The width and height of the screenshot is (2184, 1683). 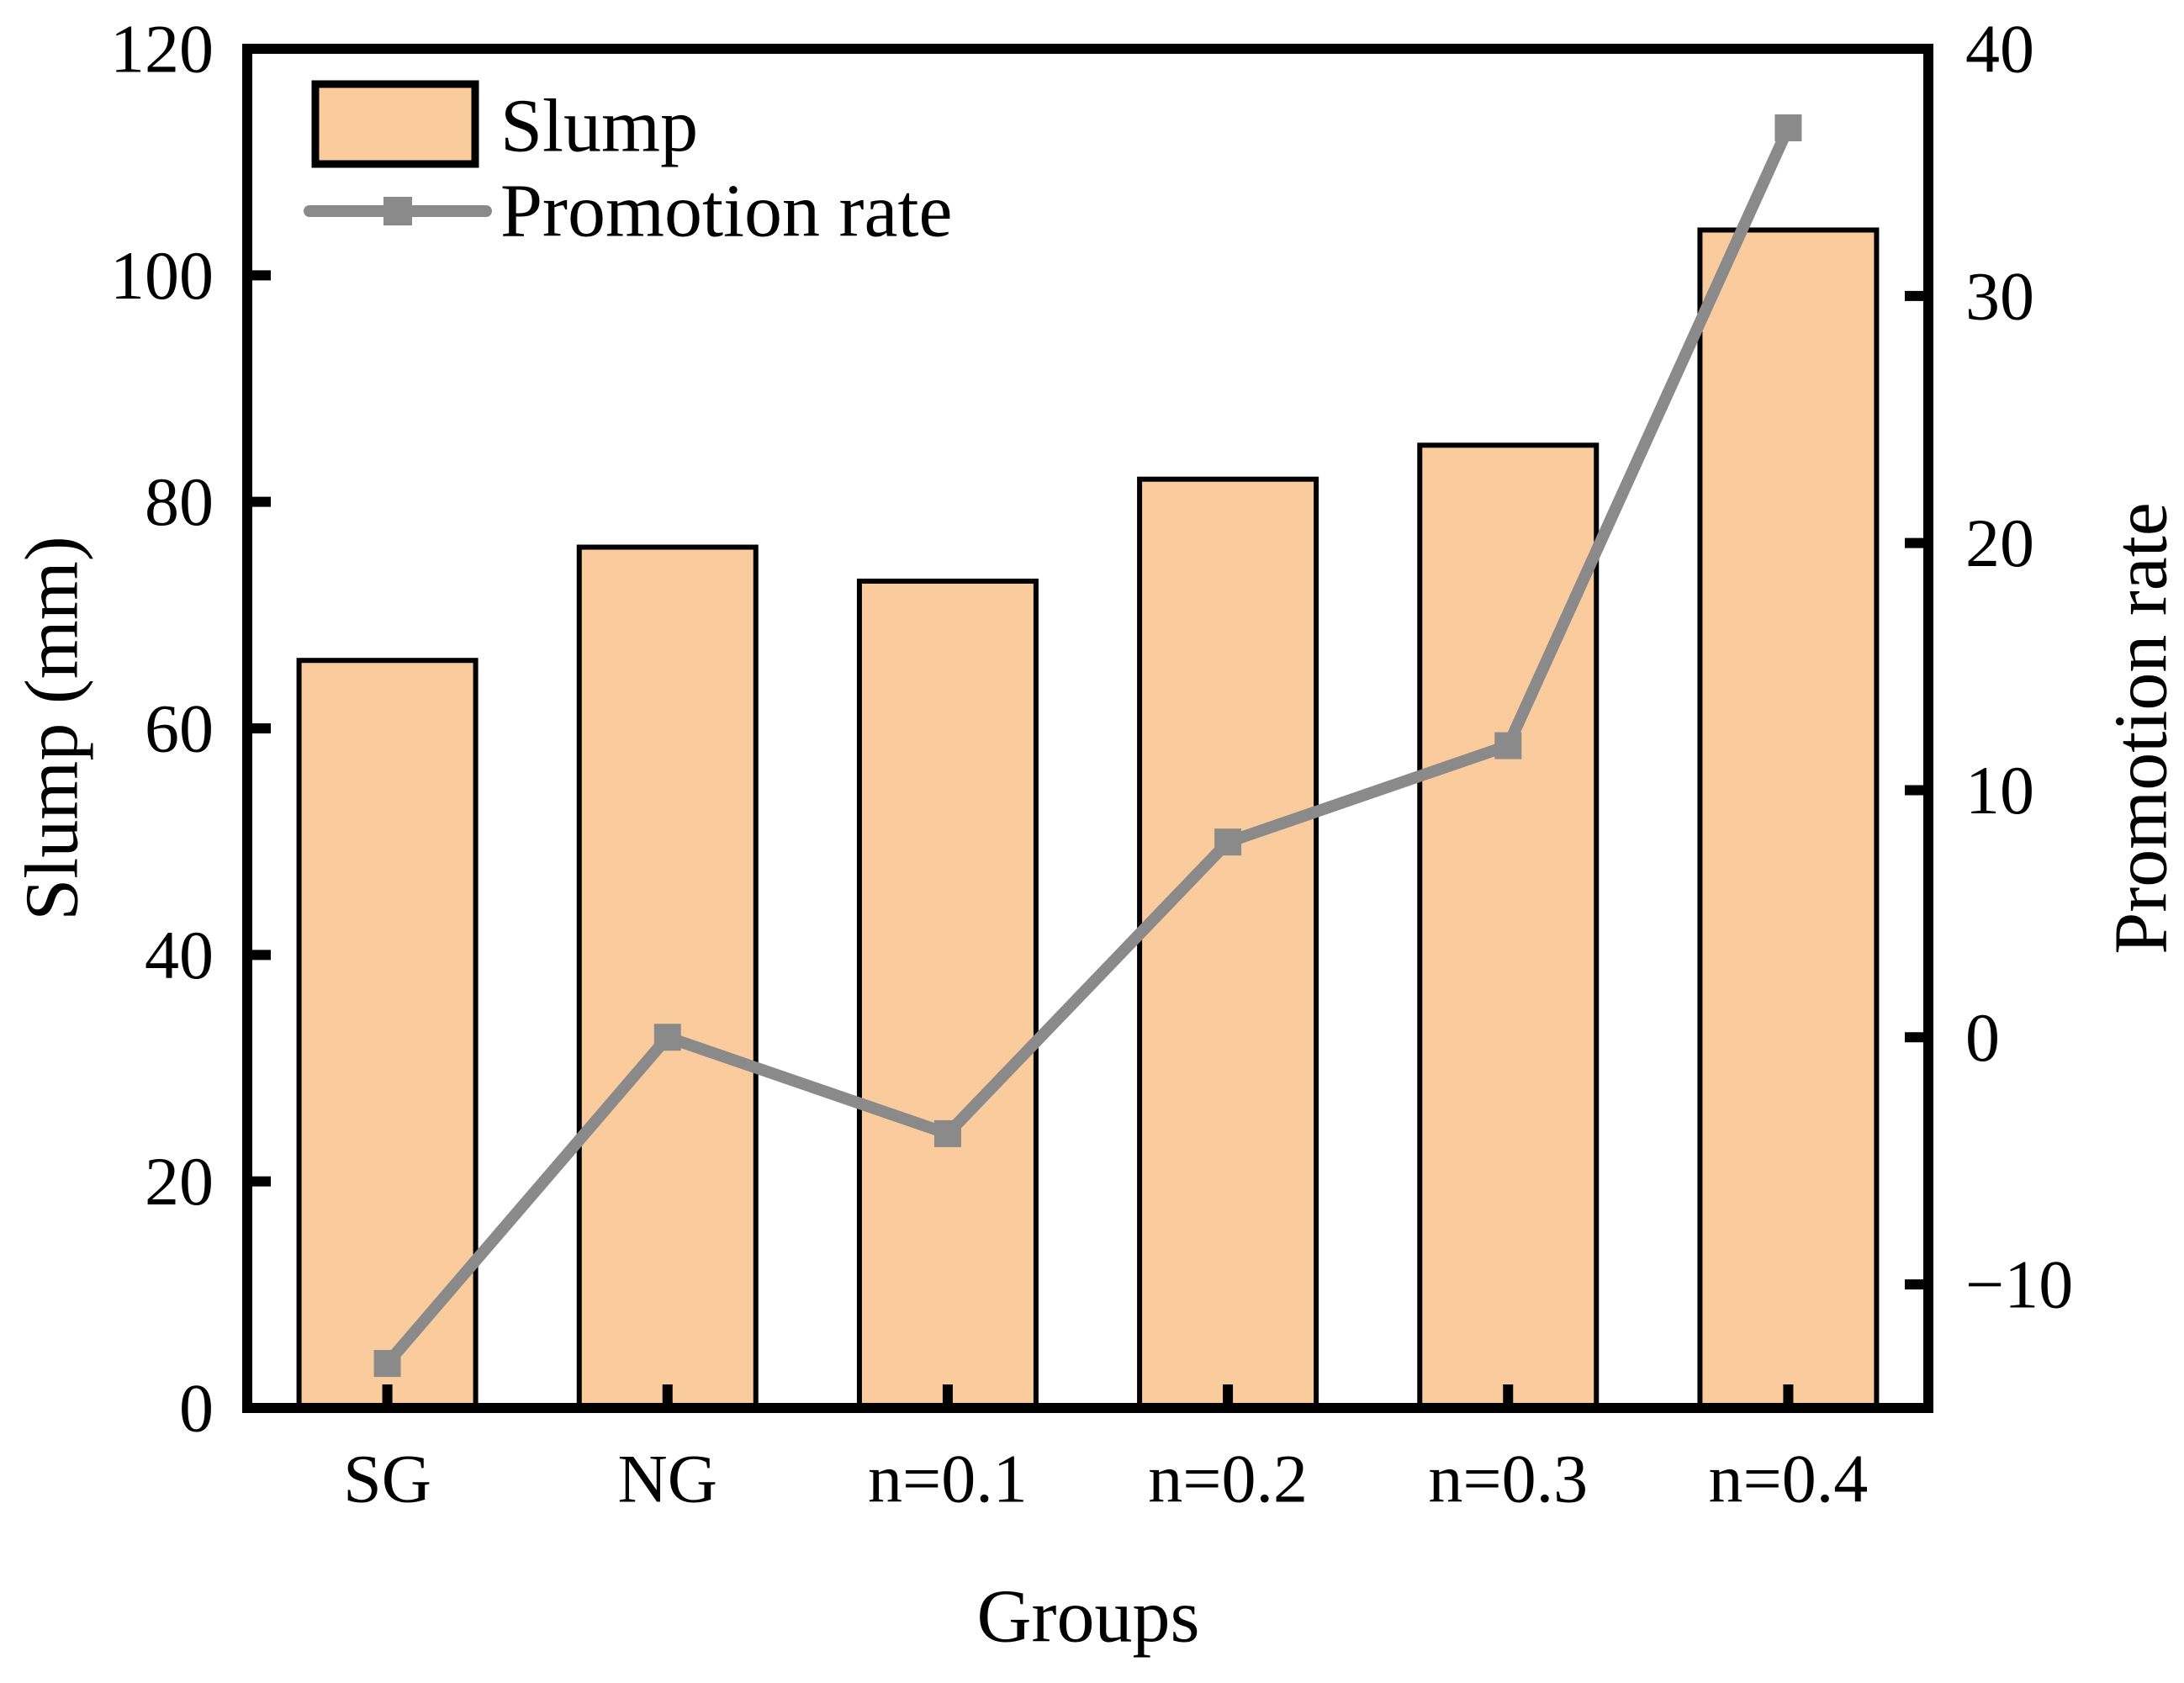 What do you see at coordinates (179, 501) in the screenshot?
I see `left-tick-label-80: 80` at bounding box center [179, 501].